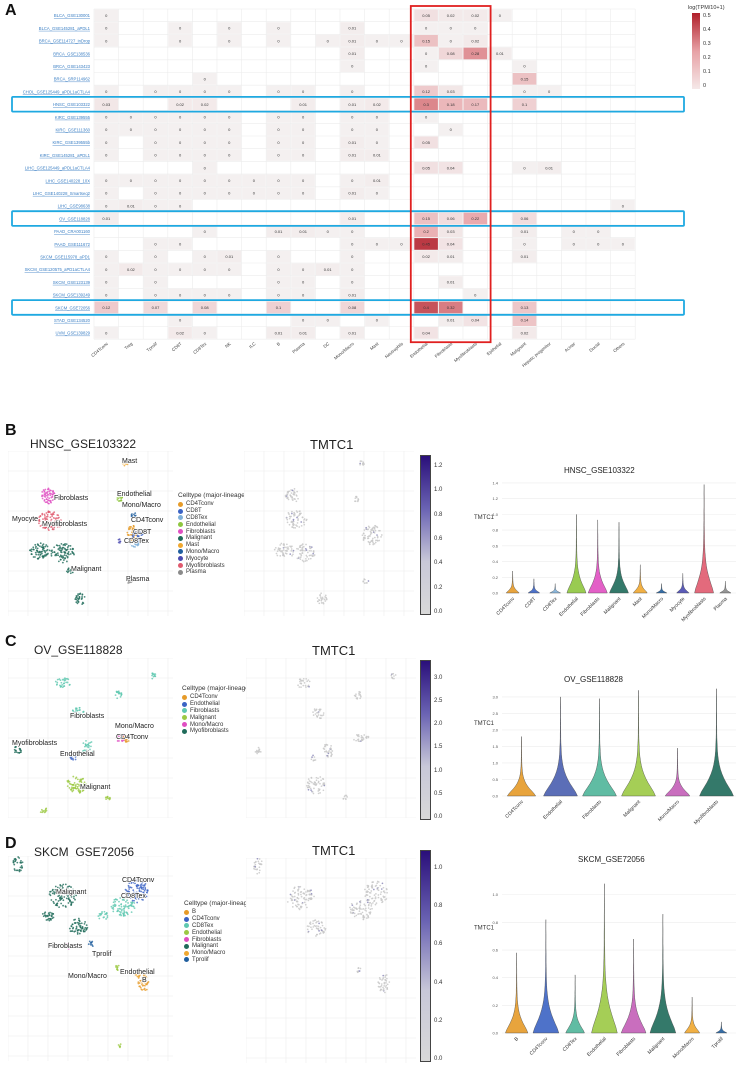  What do you see at coordinates (525, 307) in the screenshot?
I see `heatmap-cell-value: 0.13` at bounding box center [525, 307].